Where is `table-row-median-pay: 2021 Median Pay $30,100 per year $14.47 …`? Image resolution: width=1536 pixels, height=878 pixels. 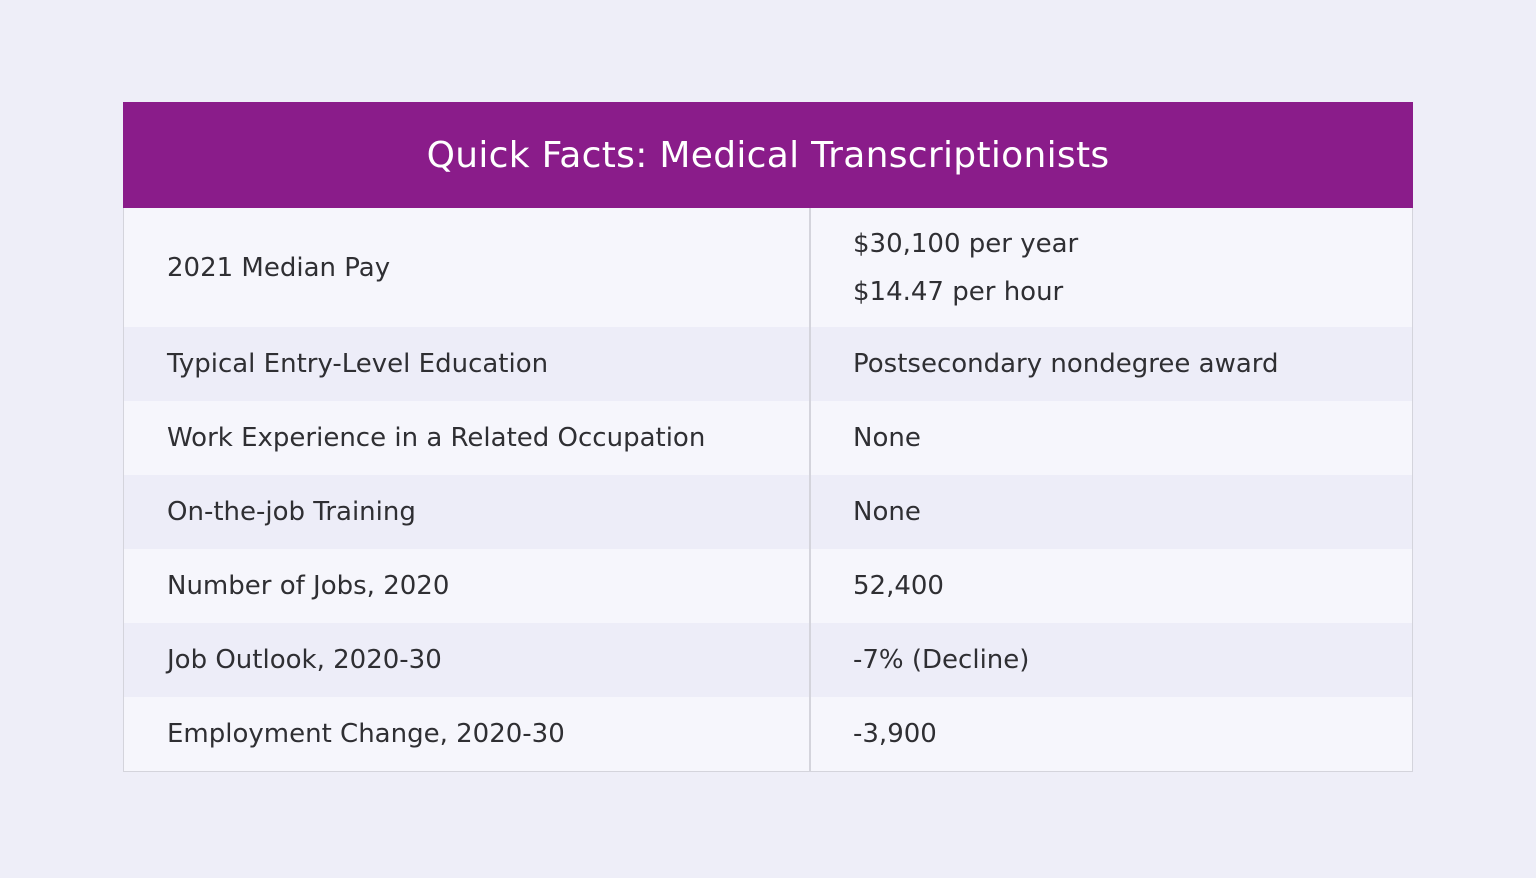 table-row-median-pay: 2021 Median Pay $30,100 per year $14.47 … is located at coordinates (768, 267).